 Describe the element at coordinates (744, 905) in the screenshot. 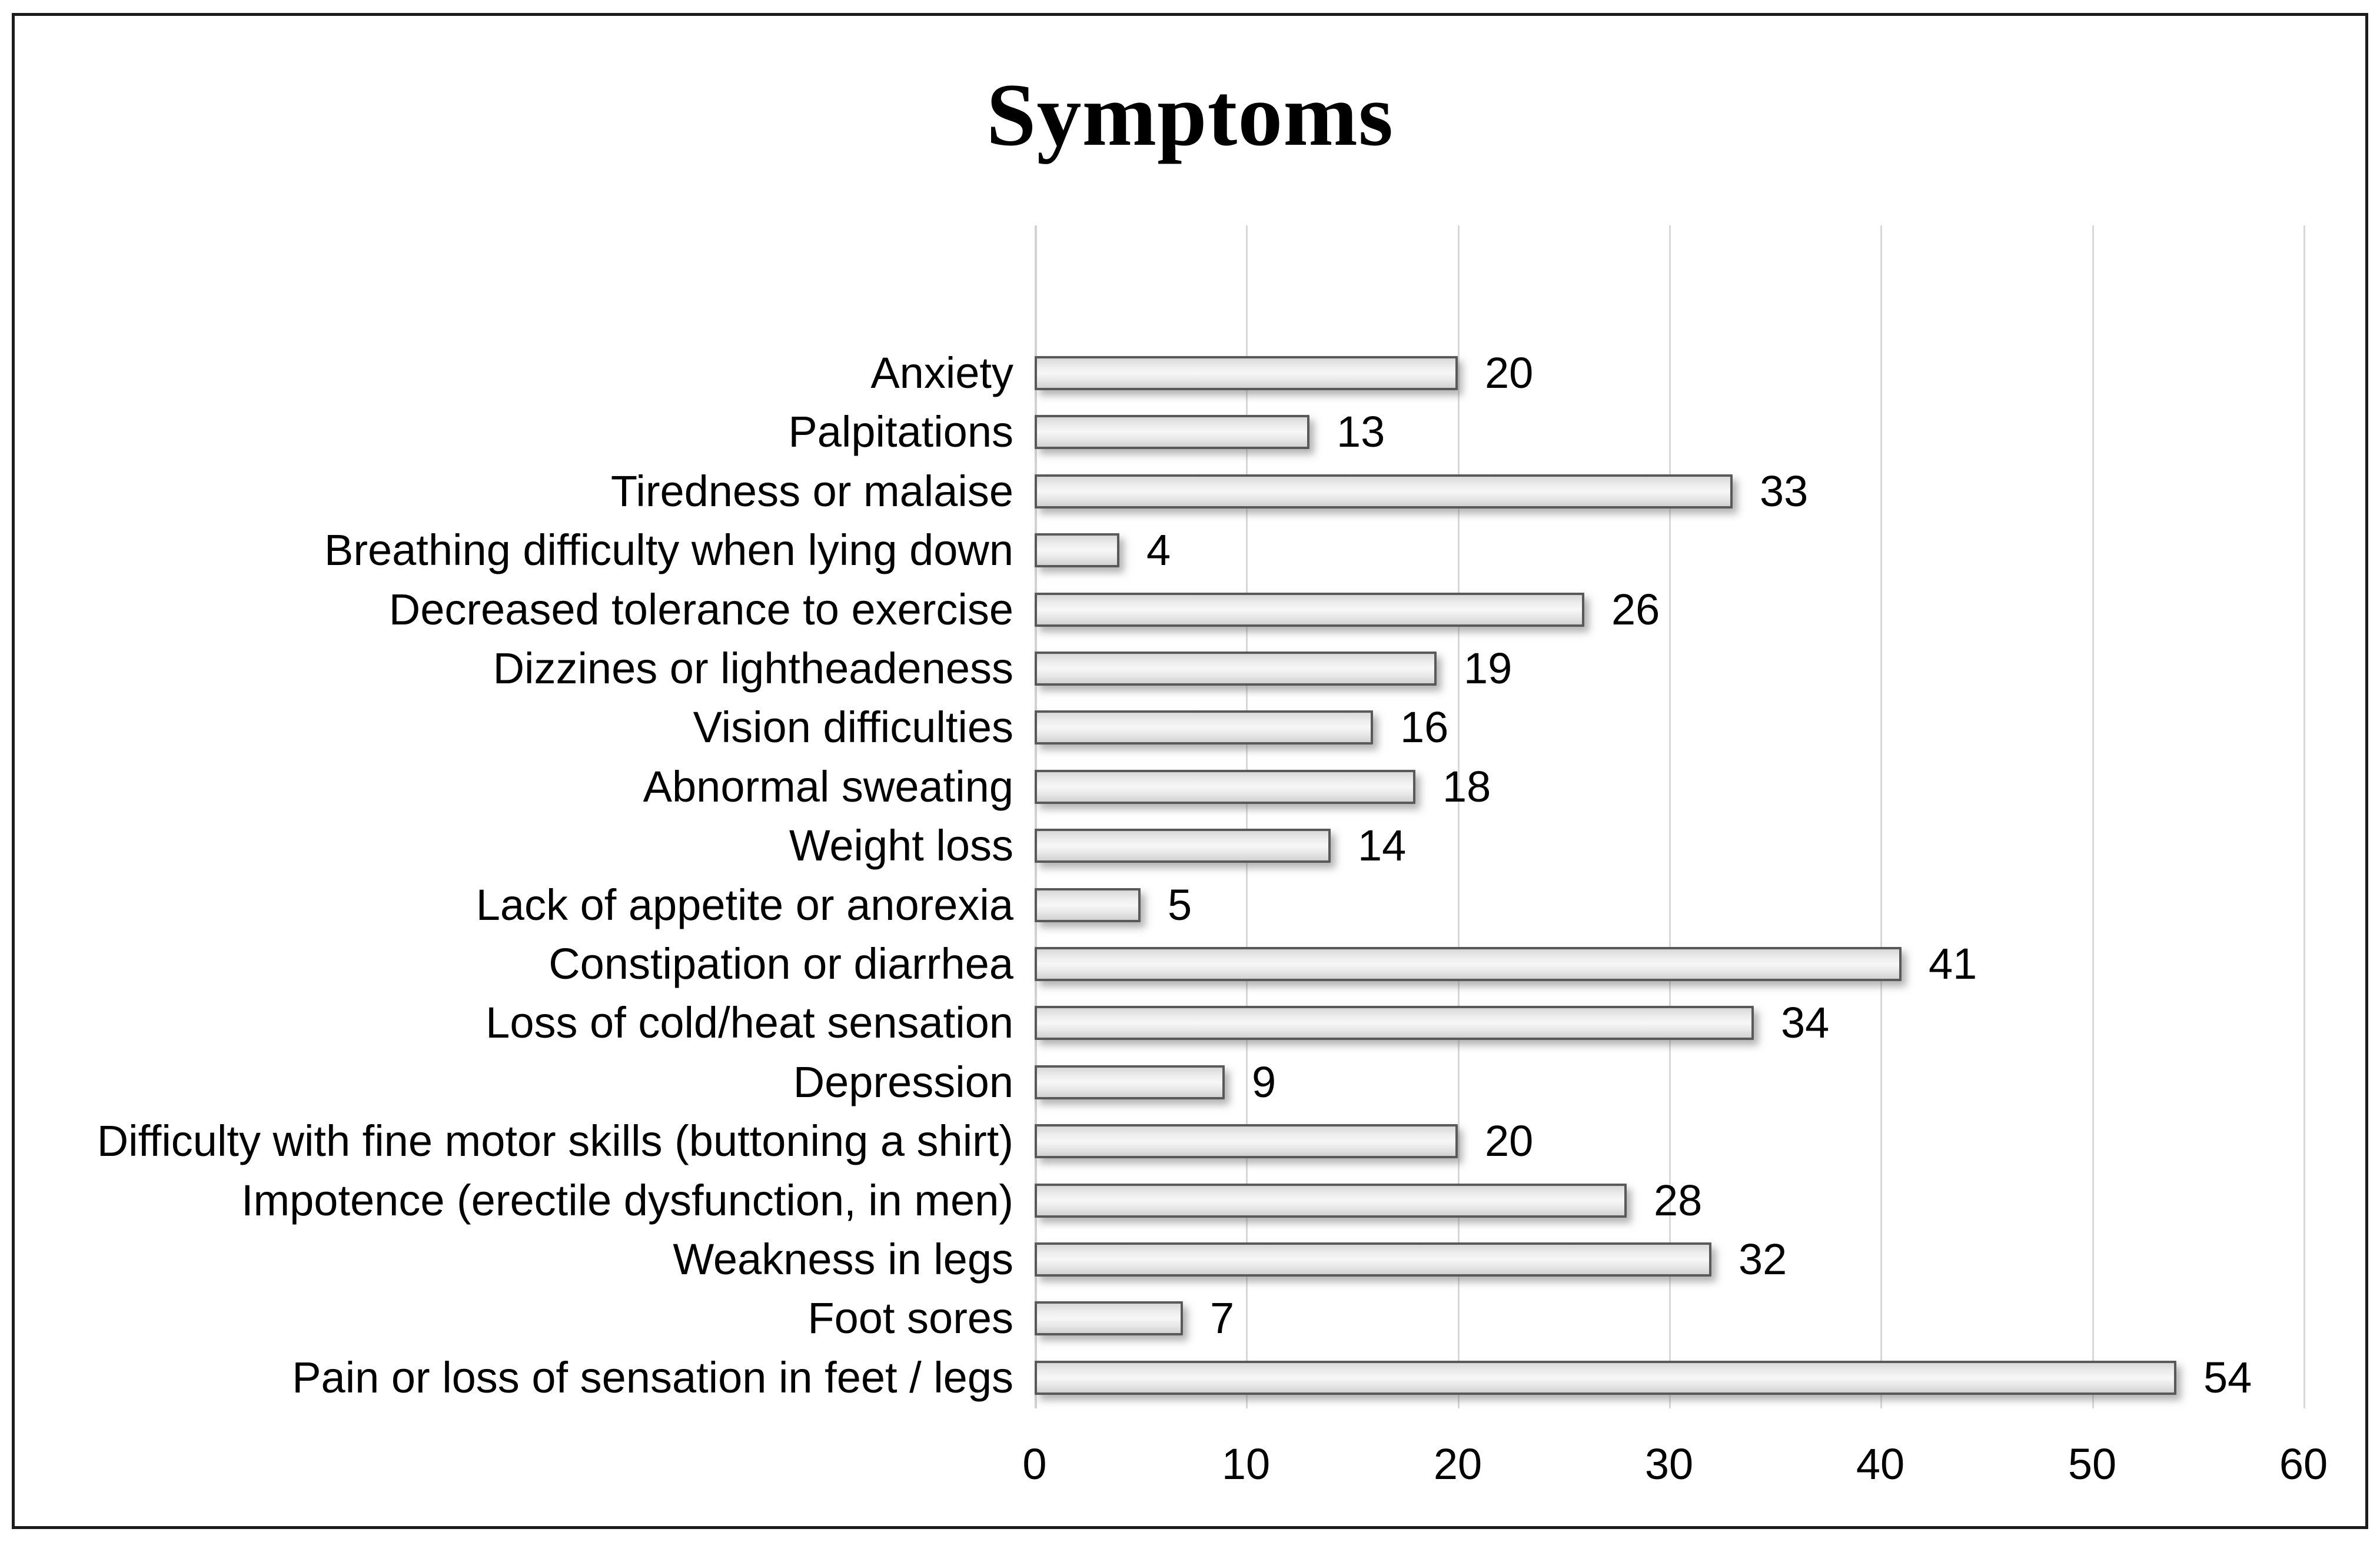

I see `category-label: Lack of appetite or anorexia` at that location.